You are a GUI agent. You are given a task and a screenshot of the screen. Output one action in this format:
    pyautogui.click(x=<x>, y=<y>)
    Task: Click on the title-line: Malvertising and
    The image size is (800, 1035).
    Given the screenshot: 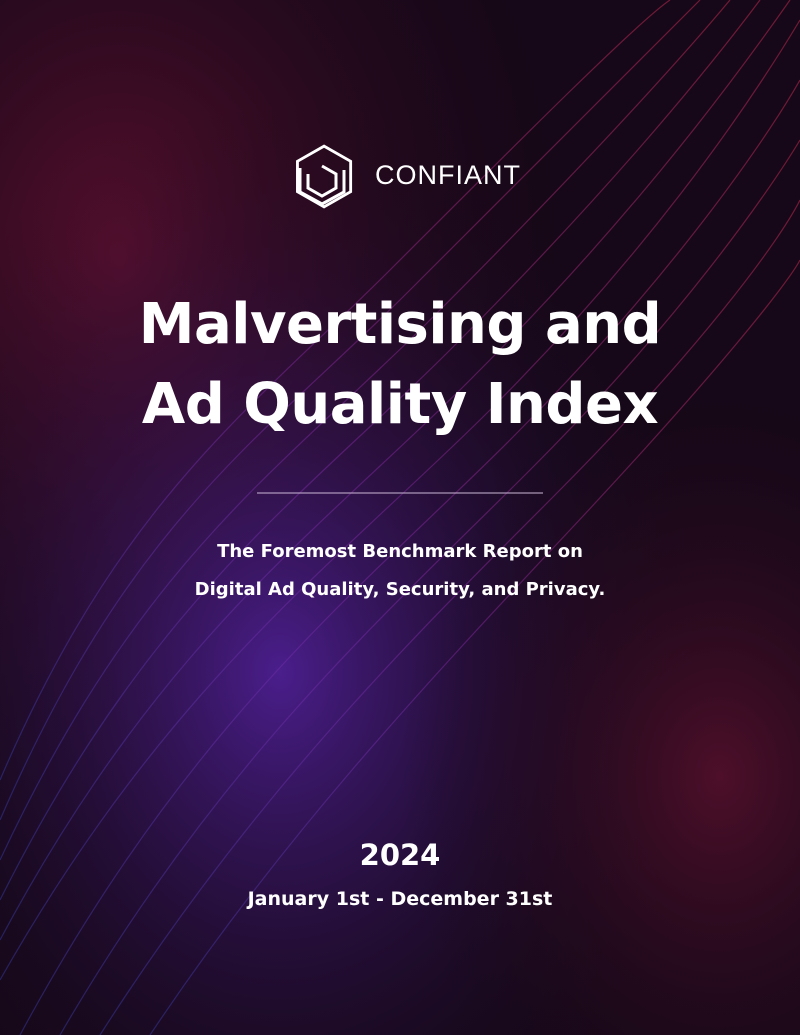 What is the action you would take?
    pyautogui.click(x=400, y=324)
    